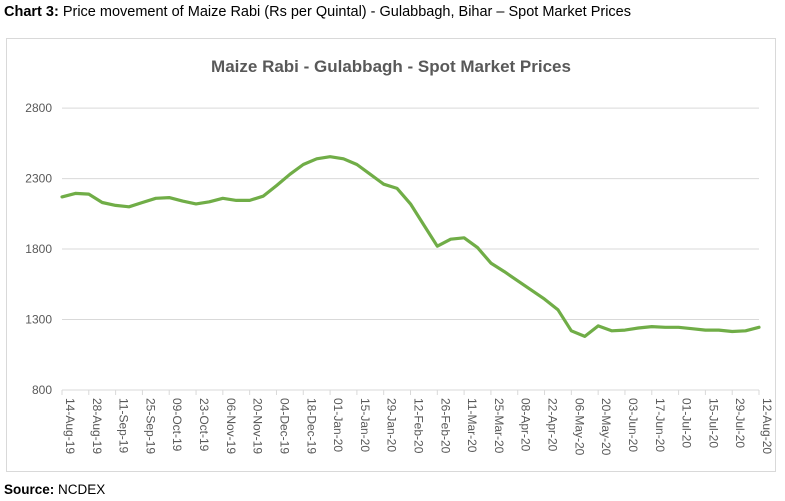 The height and width of the screenshot is (501, 785). I want to click on x-tick-label: 01-Jul-20, so click(687, 423).